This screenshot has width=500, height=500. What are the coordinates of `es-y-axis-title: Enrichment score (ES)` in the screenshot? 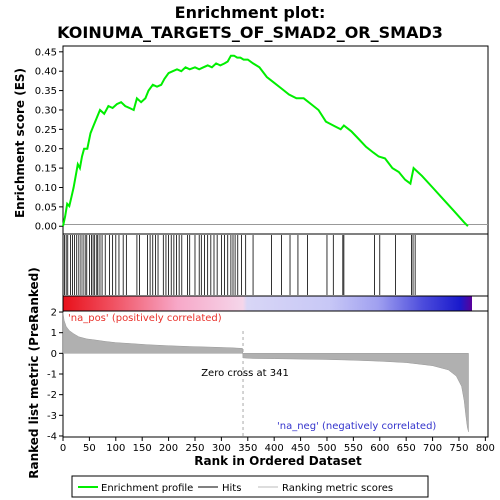 It's located at (20, 143).